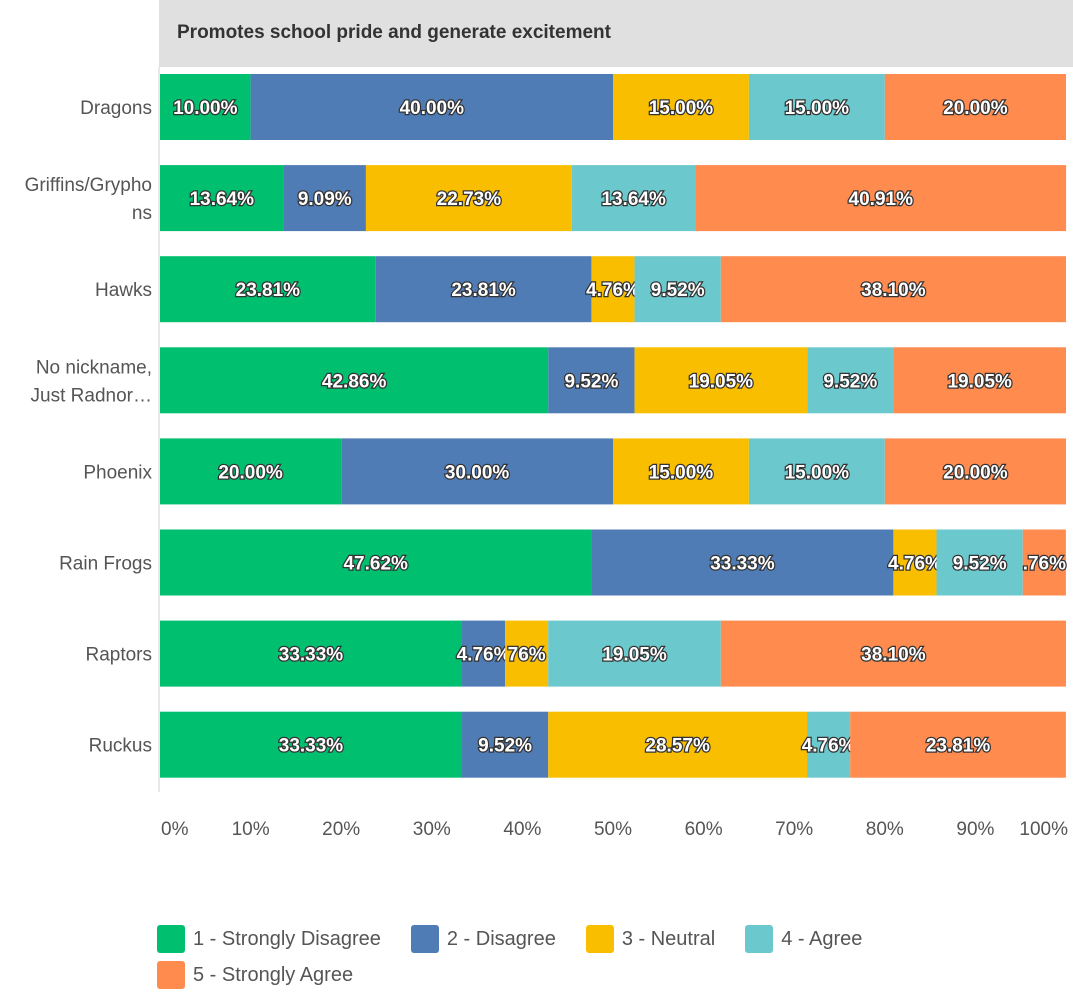 The height and width of the screenshot is (997, 1073). I want to click on x-tick-label: 80%, so click(885, 829).